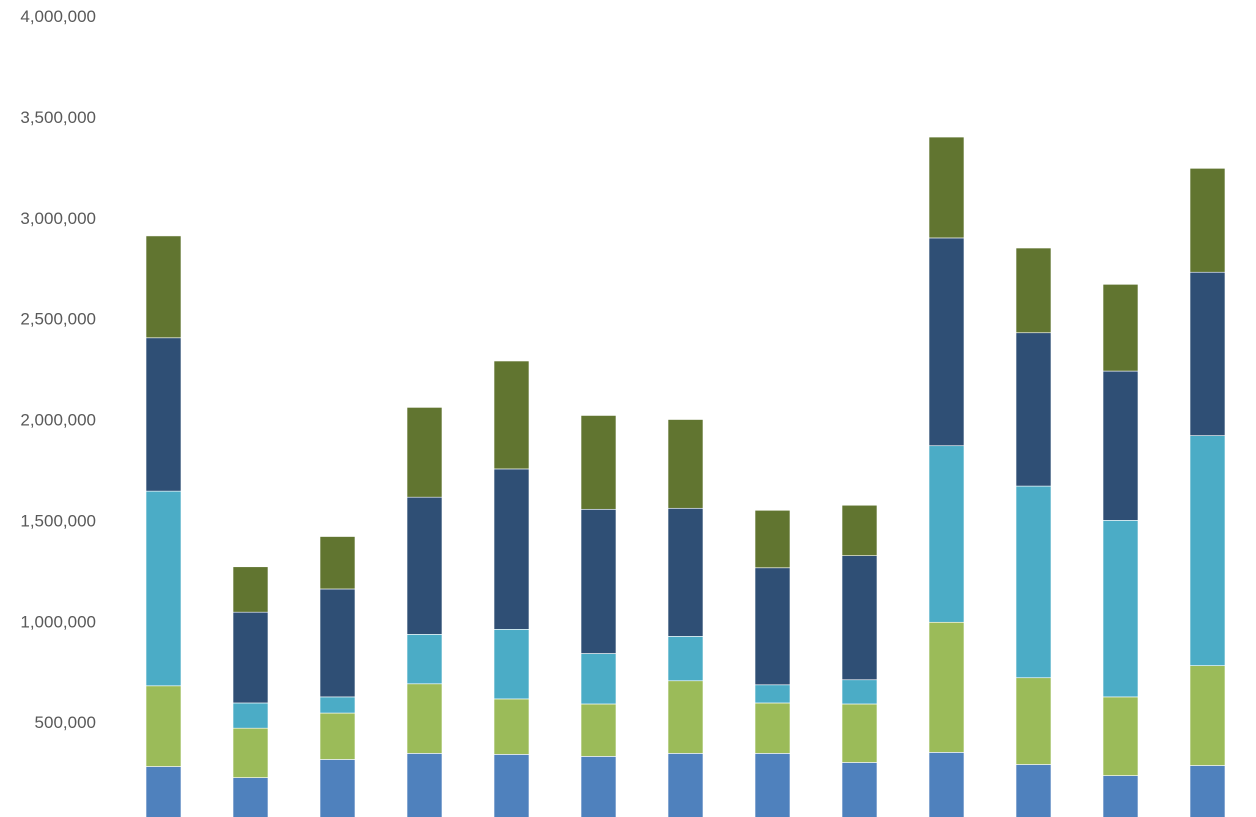  I want to click on y-tick-label: 1,000,000, so click(58, 621).